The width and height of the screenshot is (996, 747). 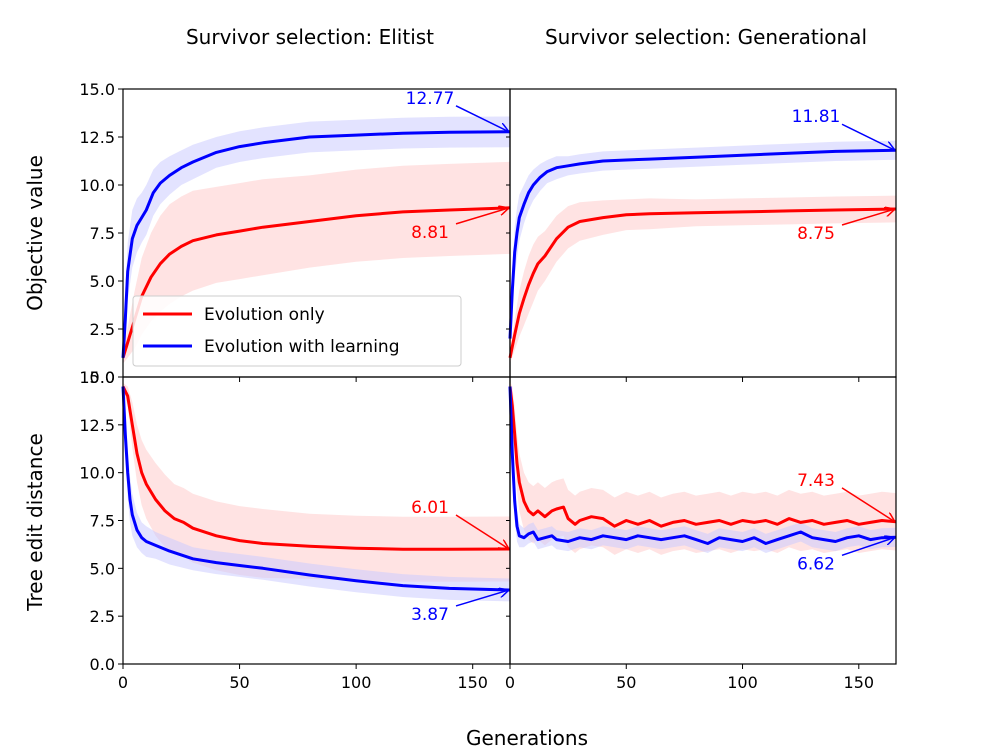 I want to click on annotation-label: 12.77, so click(x=430, y=99).